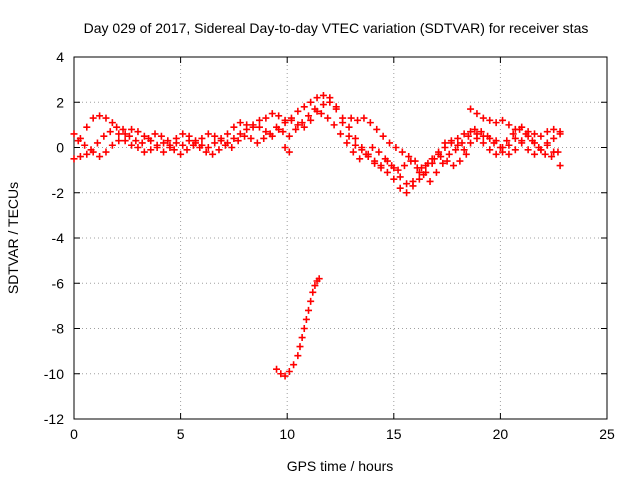 Image resolution: width=640 pixels, height=480 pixels. Describe the element at coordinates (58, 193) in the screenshot. I see `y-tick-label: -2` at that location.